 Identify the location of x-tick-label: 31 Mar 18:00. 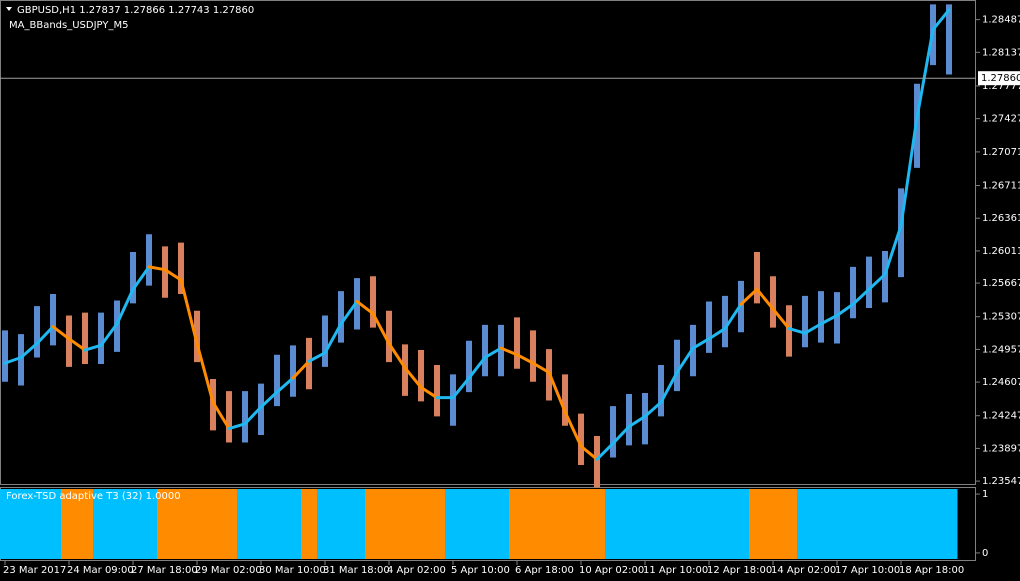
(356, 570).